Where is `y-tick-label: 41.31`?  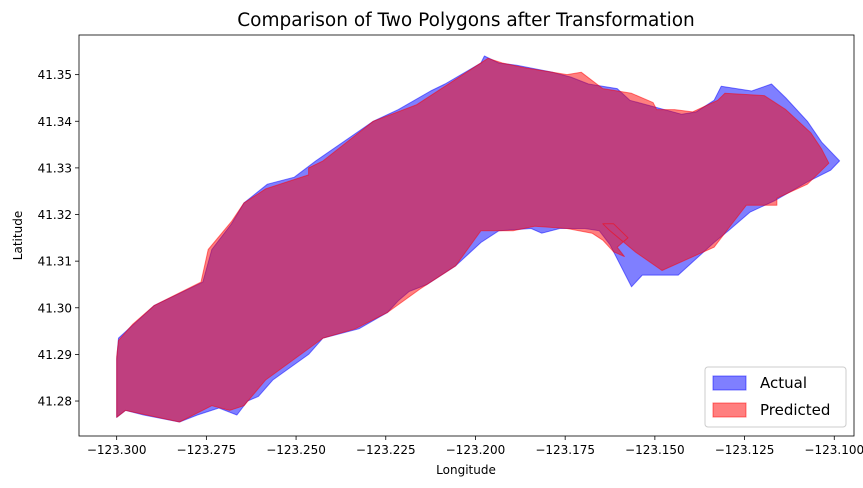
y-tick-label: 41.31 is located at coordinates (55, 262).